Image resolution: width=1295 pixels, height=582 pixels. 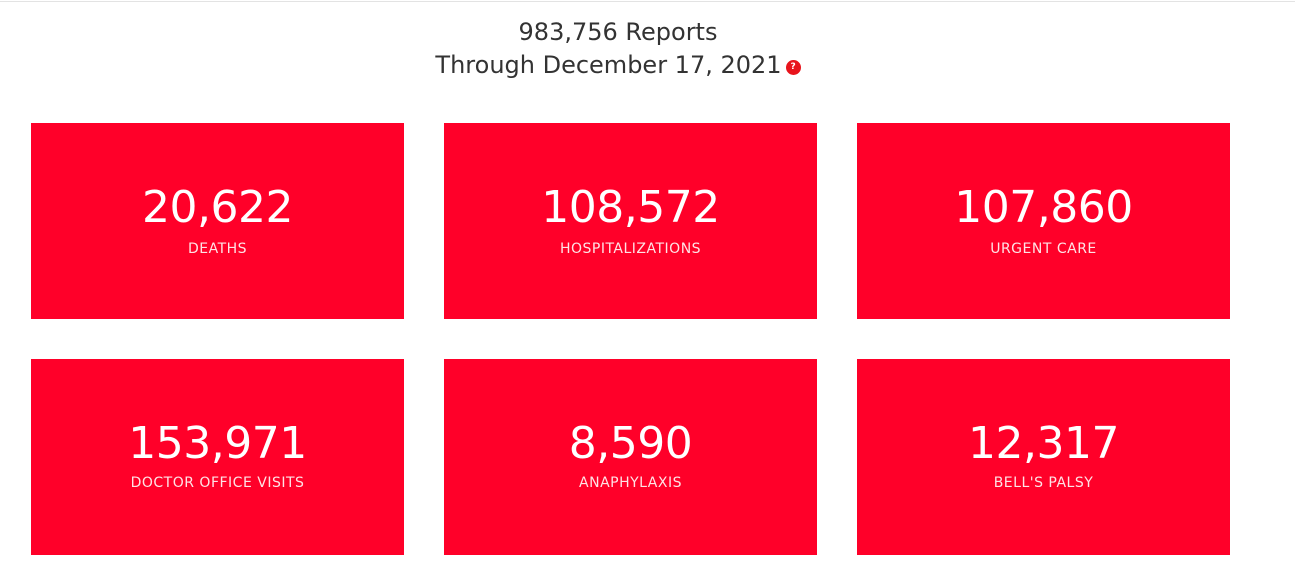 I want to click on stat-card-doctor-office-visits: 153,971 DOCTOR OFFICE VISITS, so click(x=217, y=457).